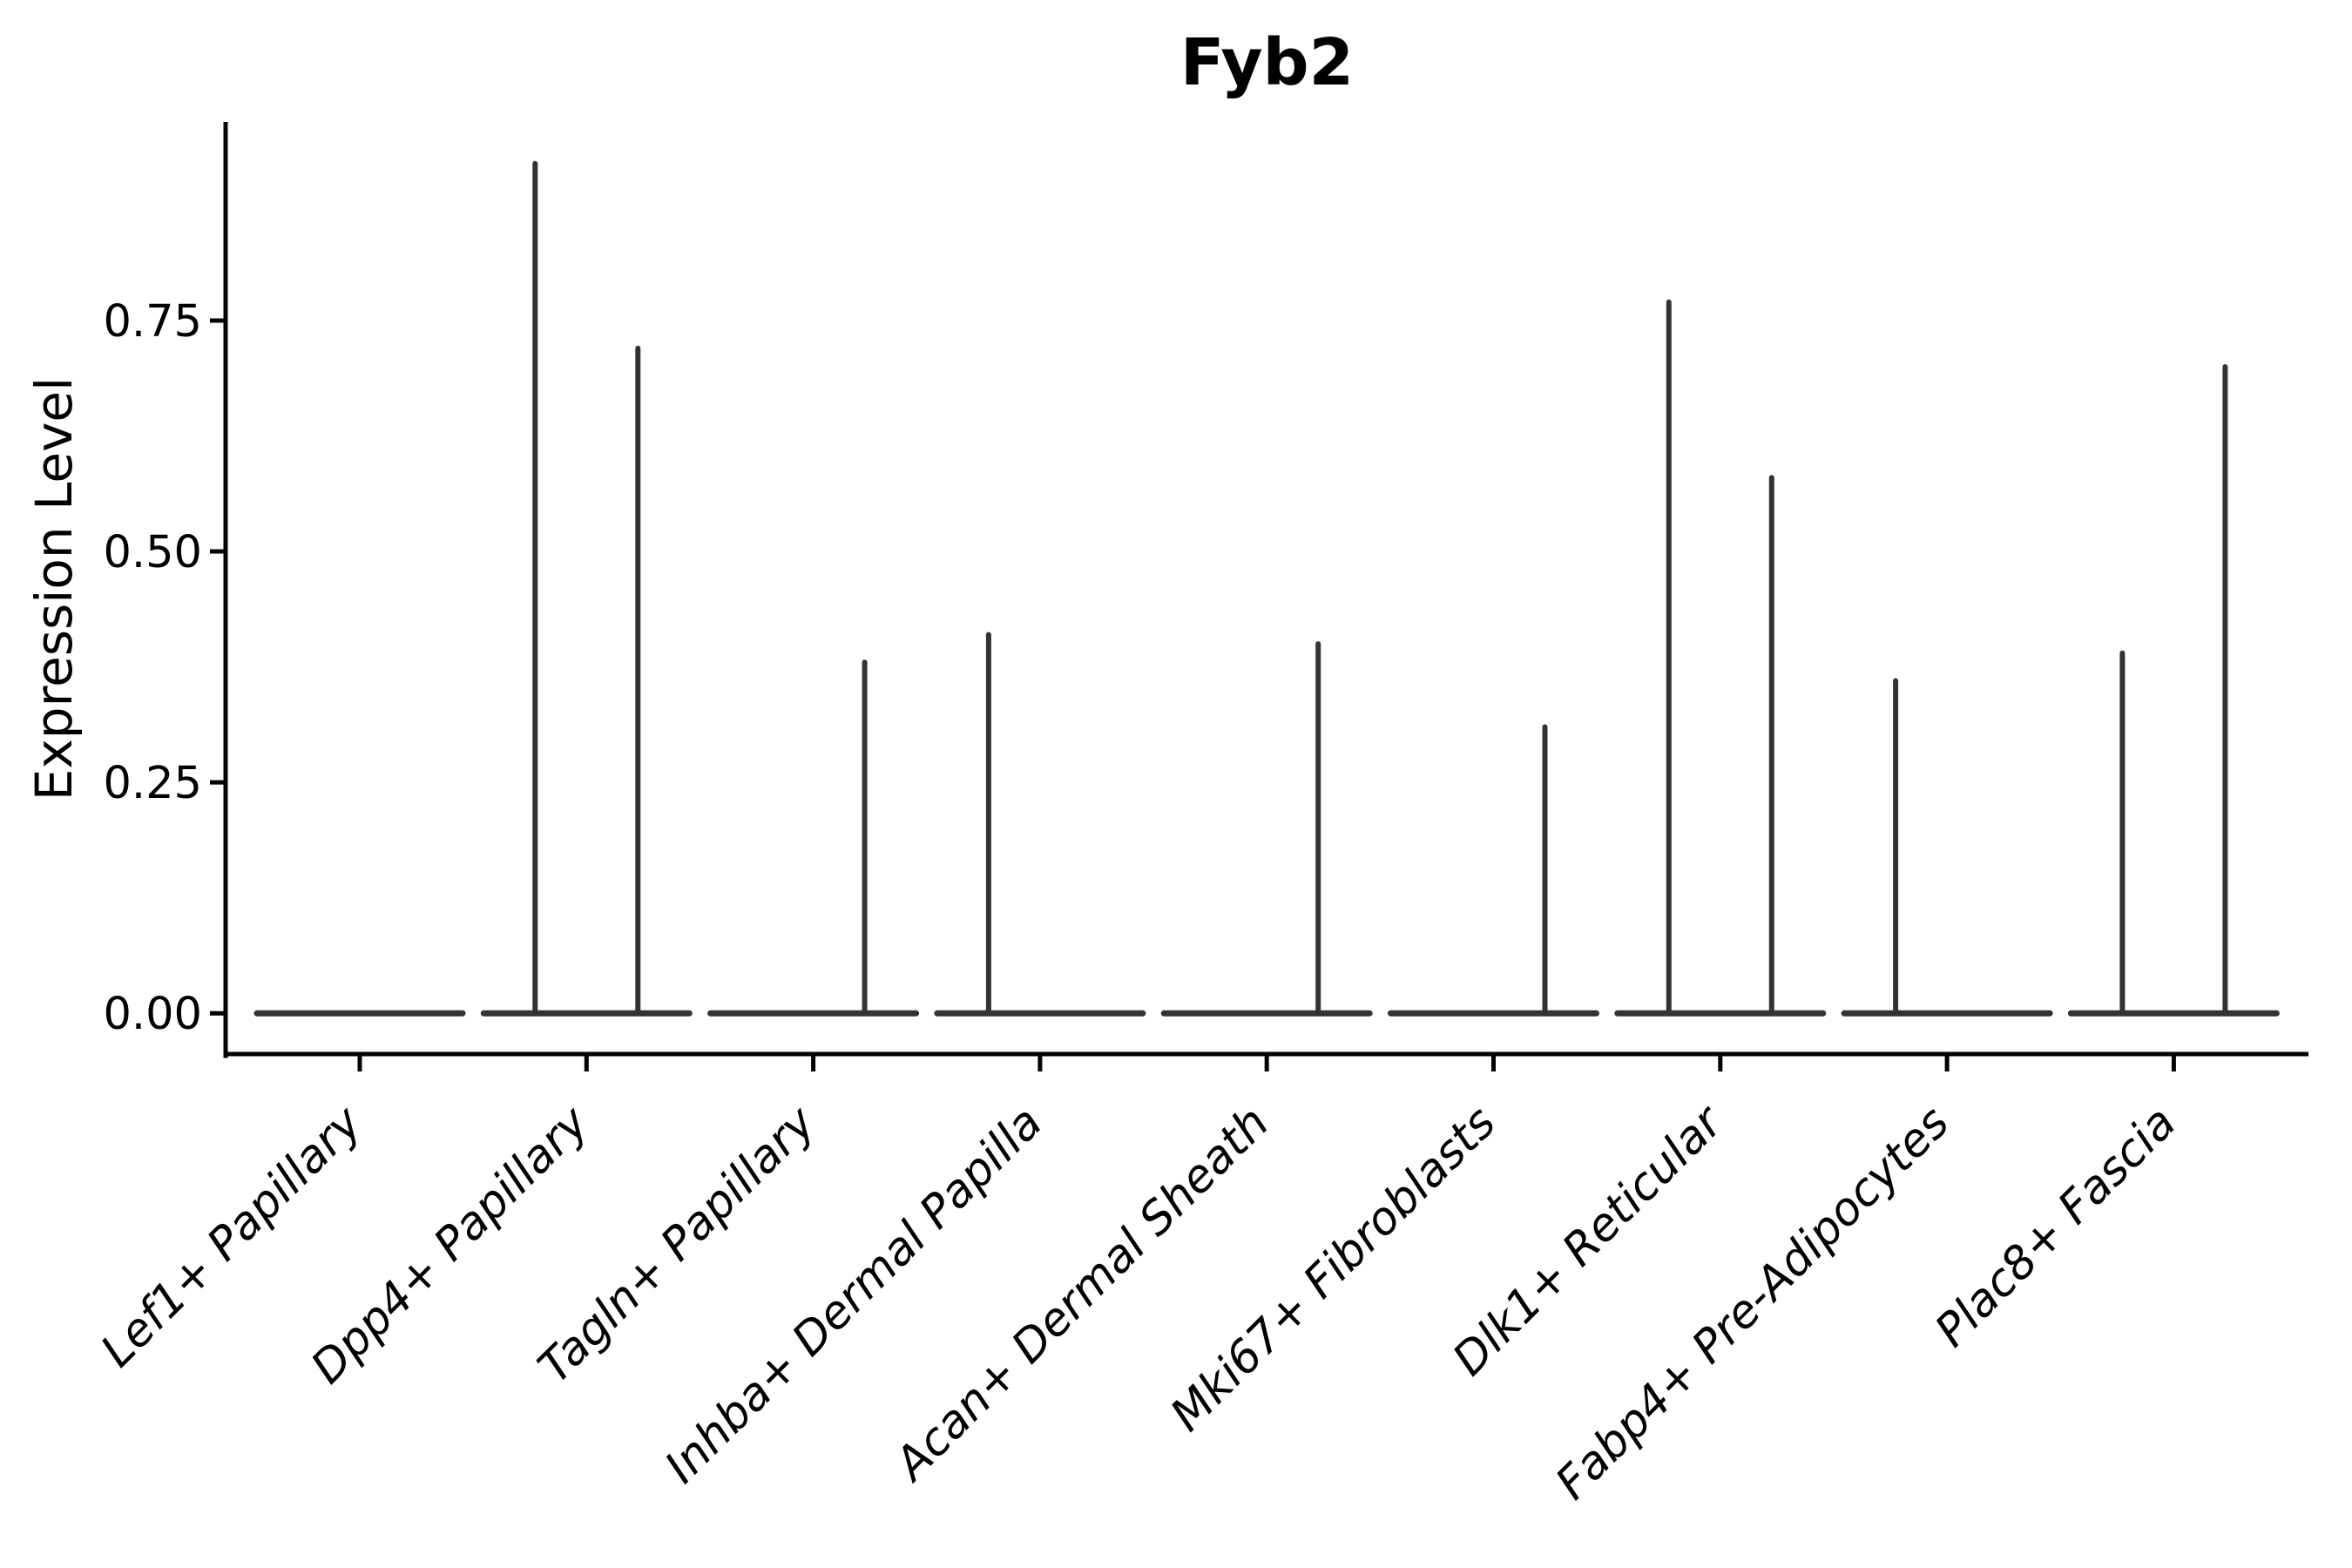 This screenshot has width=2352, height=1568. What do you see at coordinates (2055, 1227) in the screenshot?
I see `x-tick-label: Plac8+ Fascia` at bounding box center [2055, 1227].